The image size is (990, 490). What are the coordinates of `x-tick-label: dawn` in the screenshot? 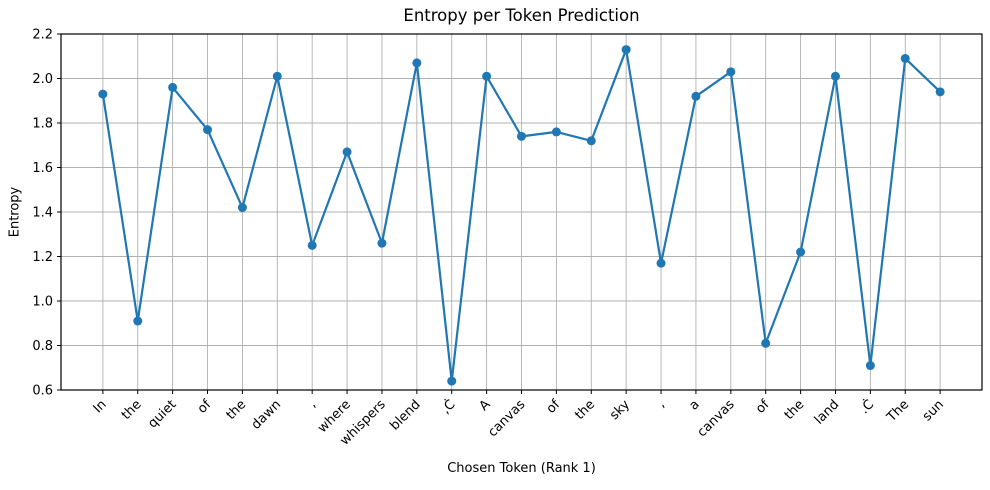 It's located at (266, 414).